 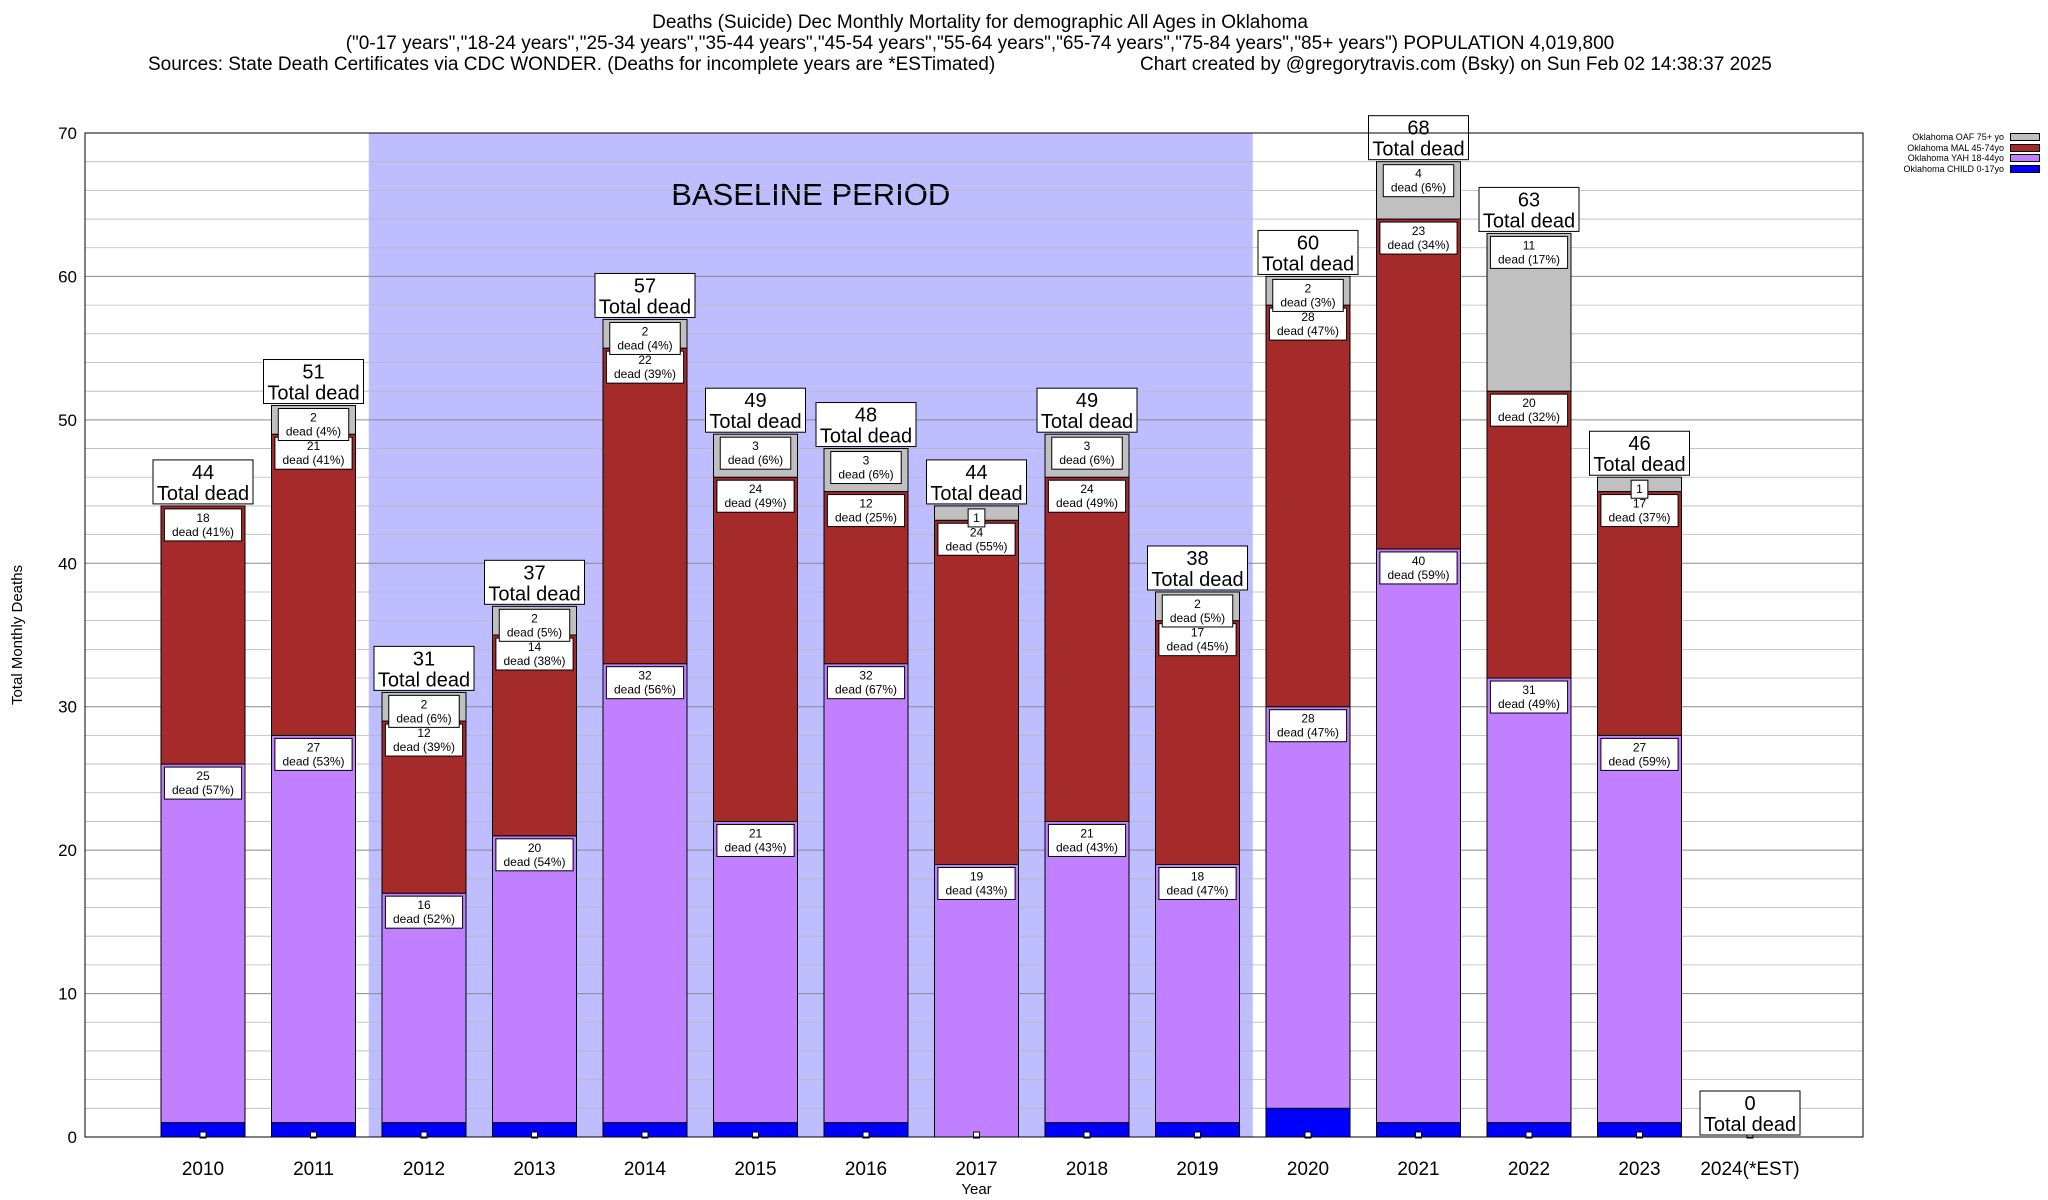 I want to click on data-label-text: 18, so click(x=1198, y=876).